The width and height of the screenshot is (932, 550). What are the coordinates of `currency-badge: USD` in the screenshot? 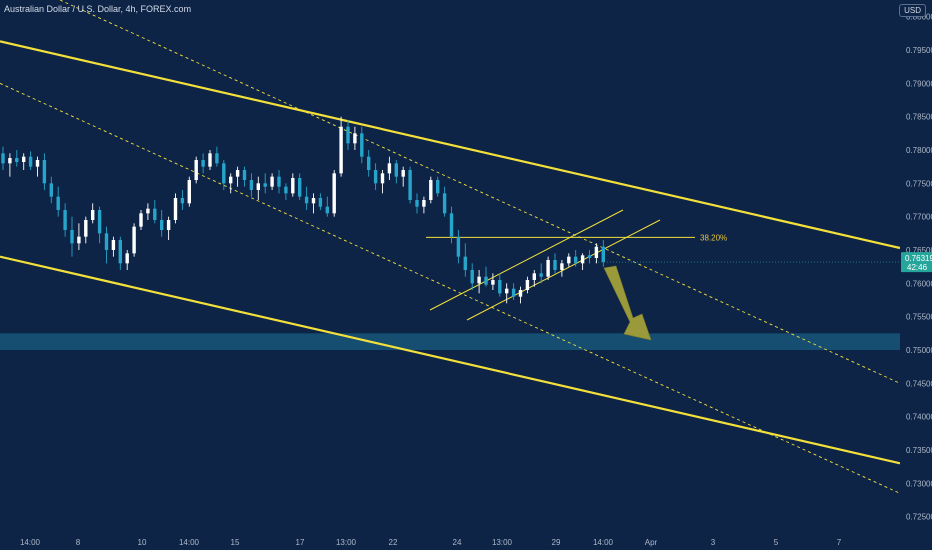 It's located at (912, 10).